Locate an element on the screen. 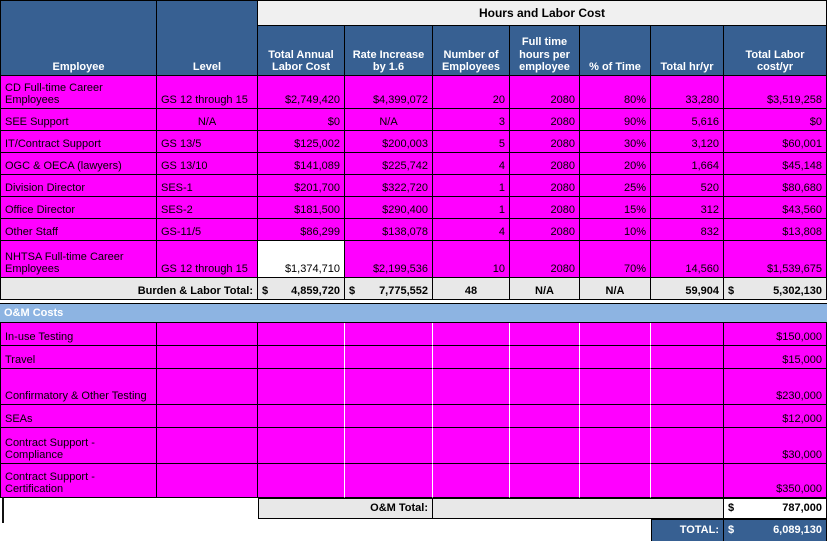  om-total-value: $ 787,000 is located at coordinates (775, 508).